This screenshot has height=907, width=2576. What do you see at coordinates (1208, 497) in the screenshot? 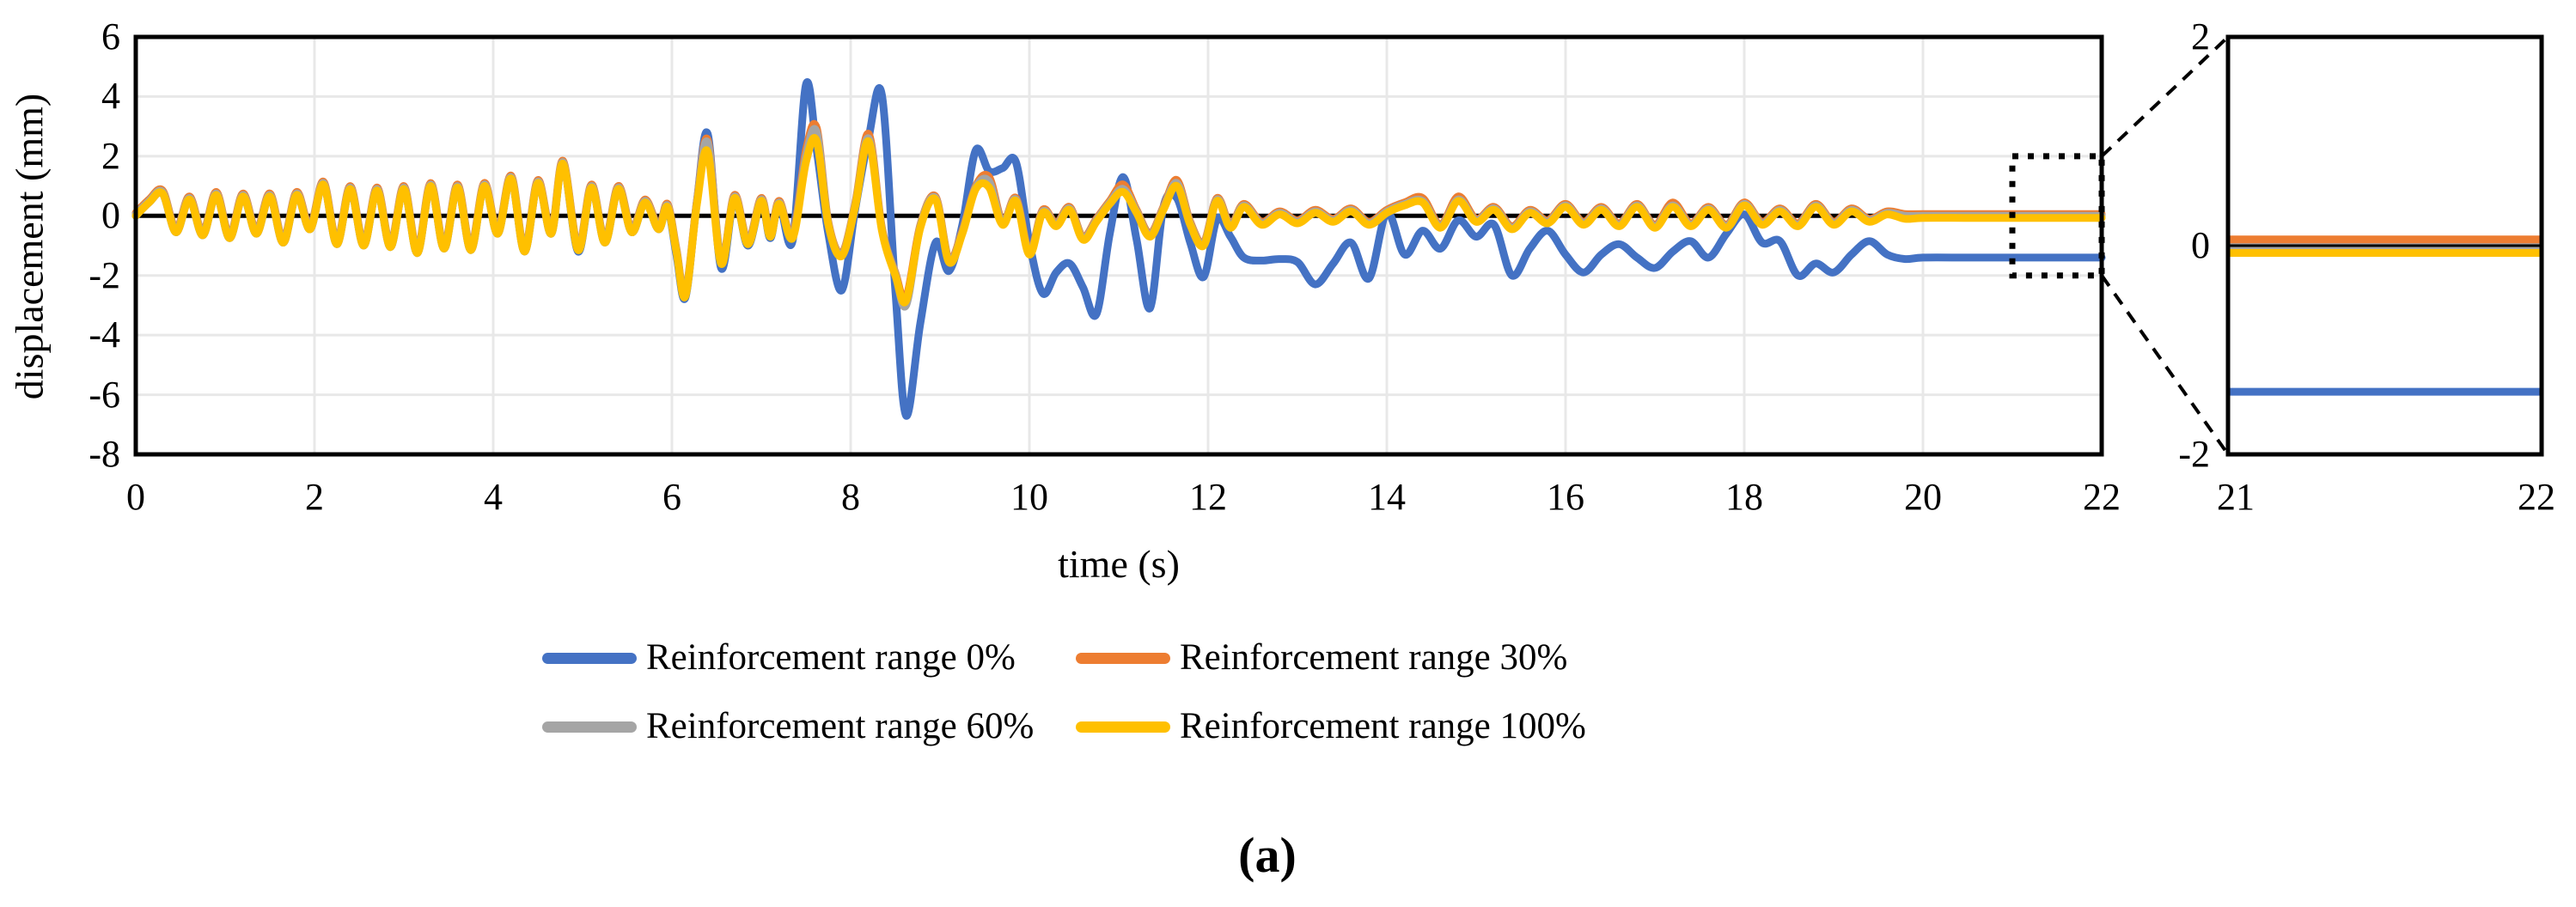
I see `x-tick-label: 12` at bounding box center [1208, 497].